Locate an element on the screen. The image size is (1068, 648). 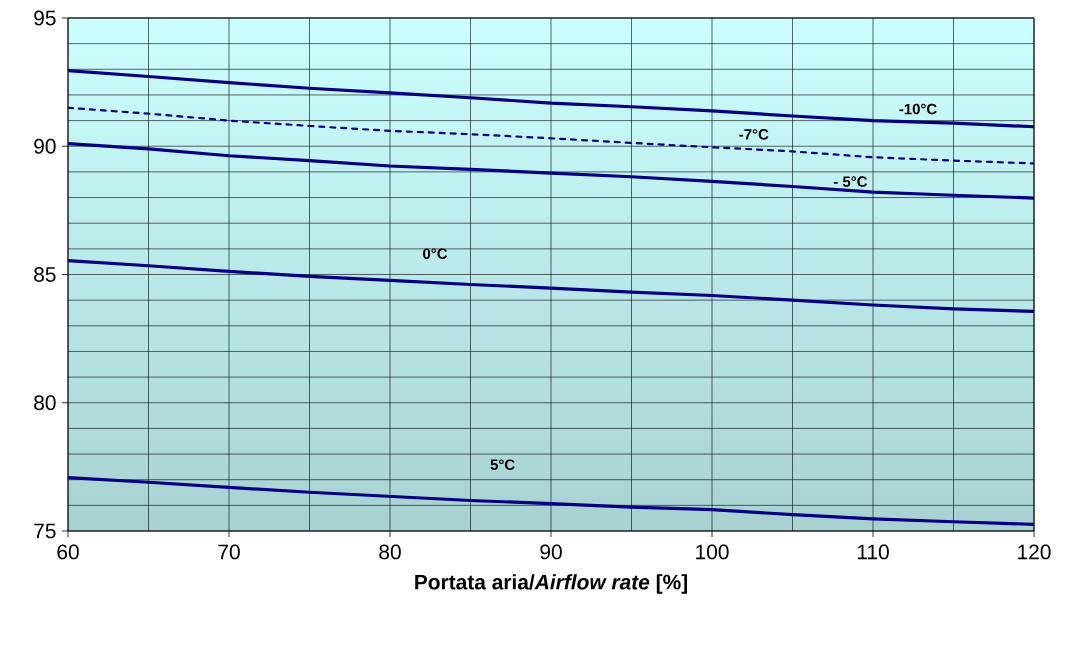
series-label: -7°C is located at coordinates (754, 134).